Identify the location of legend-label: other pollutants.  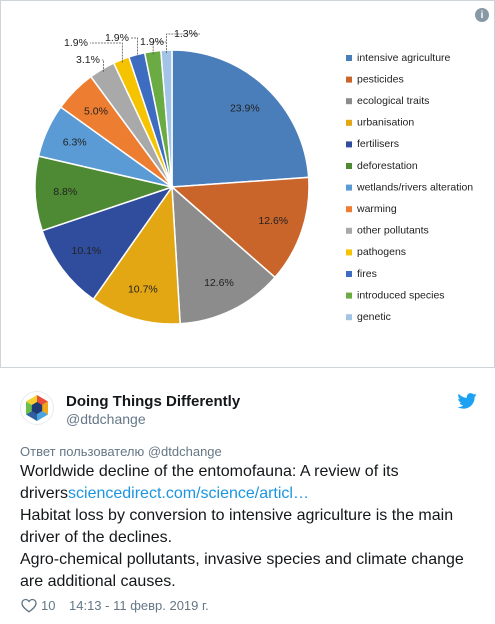
(393, 231).